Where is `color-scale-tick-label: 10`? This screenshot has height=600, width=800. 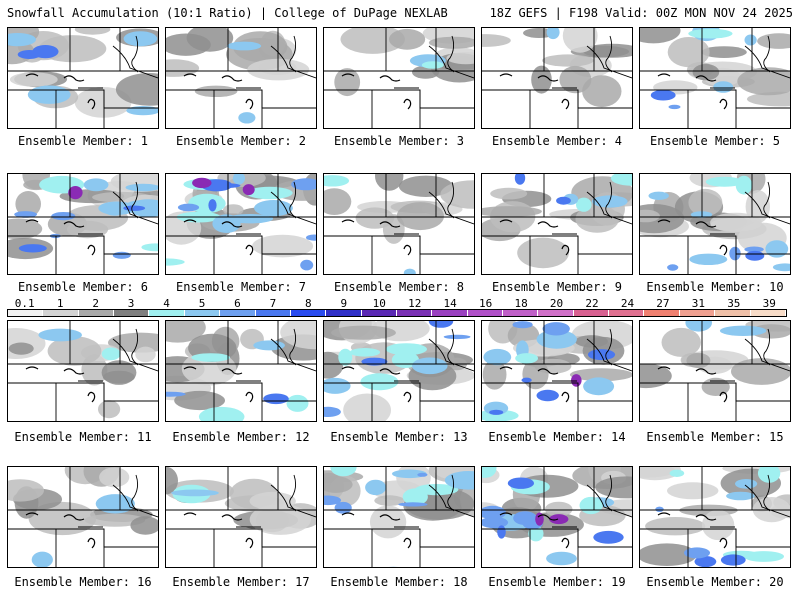 color-scale-tick-label: 10 is located at coordinates (379, 303).